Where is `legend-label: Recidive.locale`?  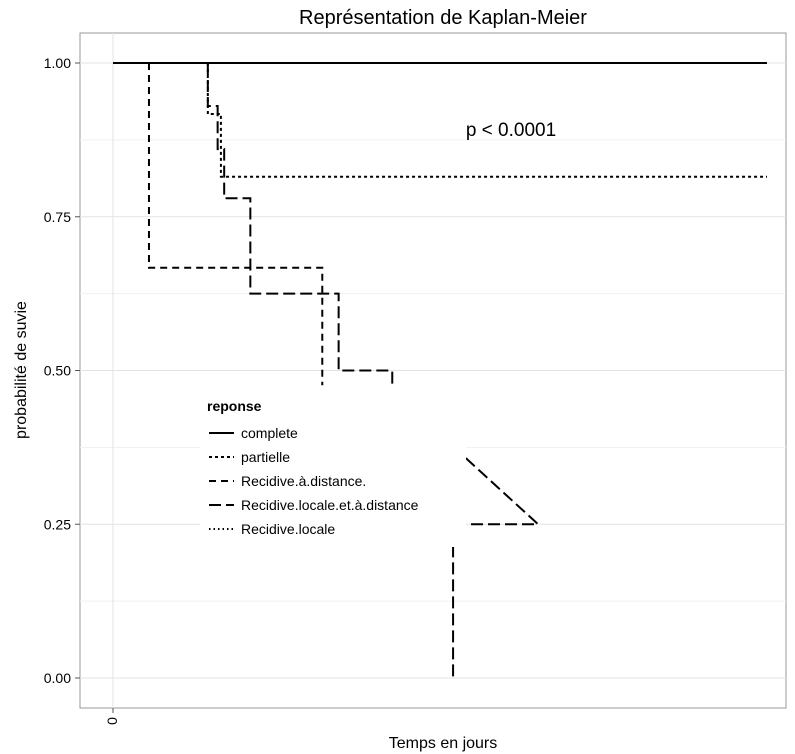 legend-label: Recidive.locale is located at coordinates (288, 529).